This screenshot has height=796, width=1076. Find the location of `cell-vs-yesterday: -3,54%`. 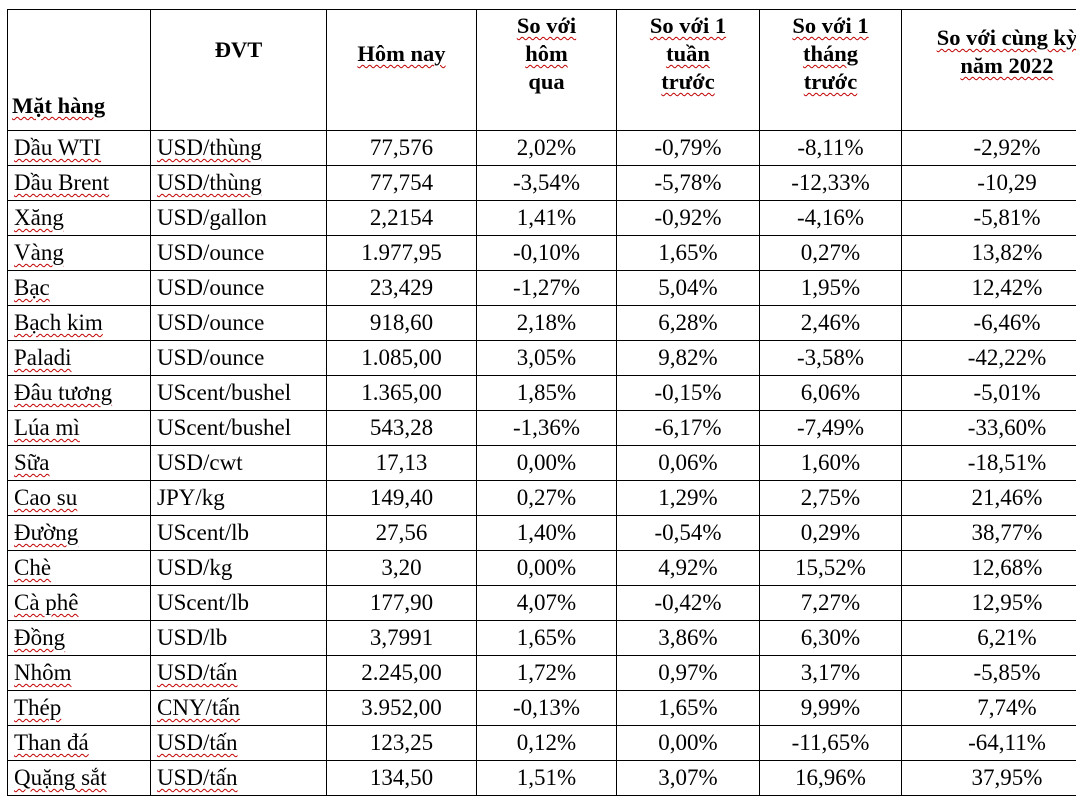

cell-vs-yesterday: -3,54% is located at coordinates (547, 183).